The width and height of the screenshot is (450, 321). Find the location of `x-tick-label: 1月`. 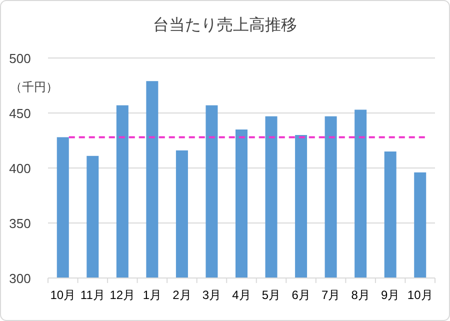

x-tick-label: 1月 is located at coordinates (152, 295).